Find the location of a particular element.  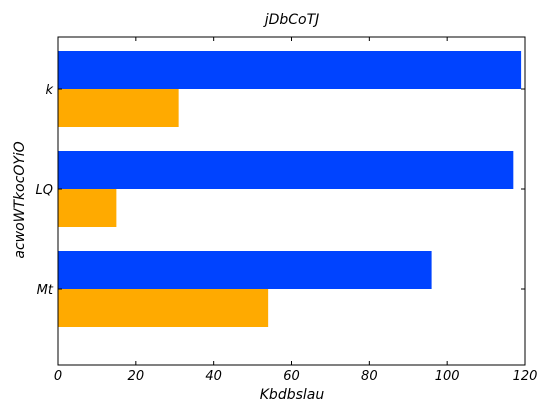

x-tick-label: 120 is located at coordinates (525, 376).